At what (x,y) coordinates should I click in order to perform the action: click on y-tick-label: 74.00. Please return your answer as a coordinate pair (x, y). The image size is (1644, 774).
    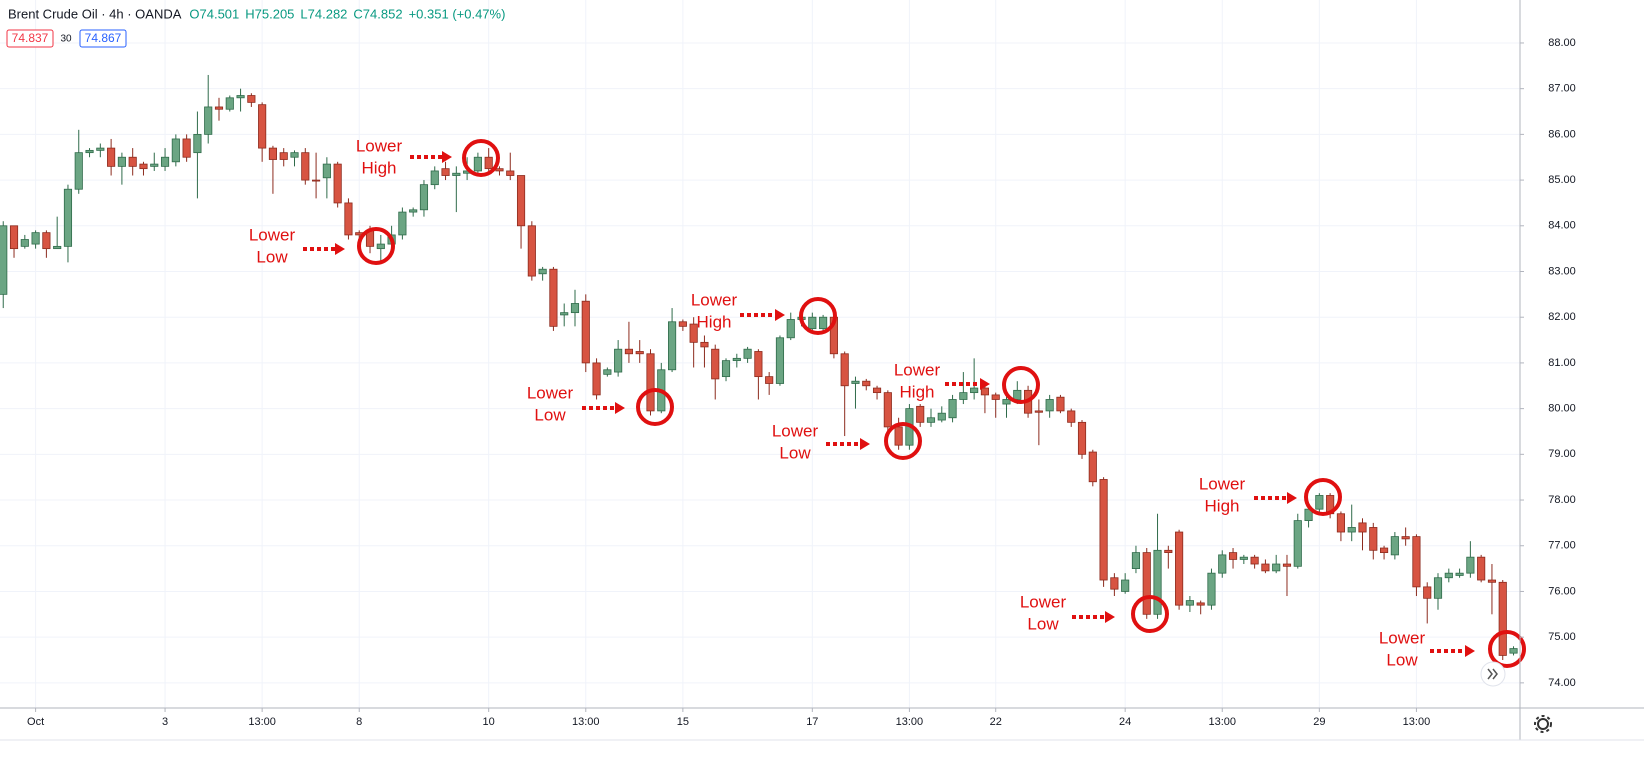
    Looking at the image, I should click on (1562, 683).